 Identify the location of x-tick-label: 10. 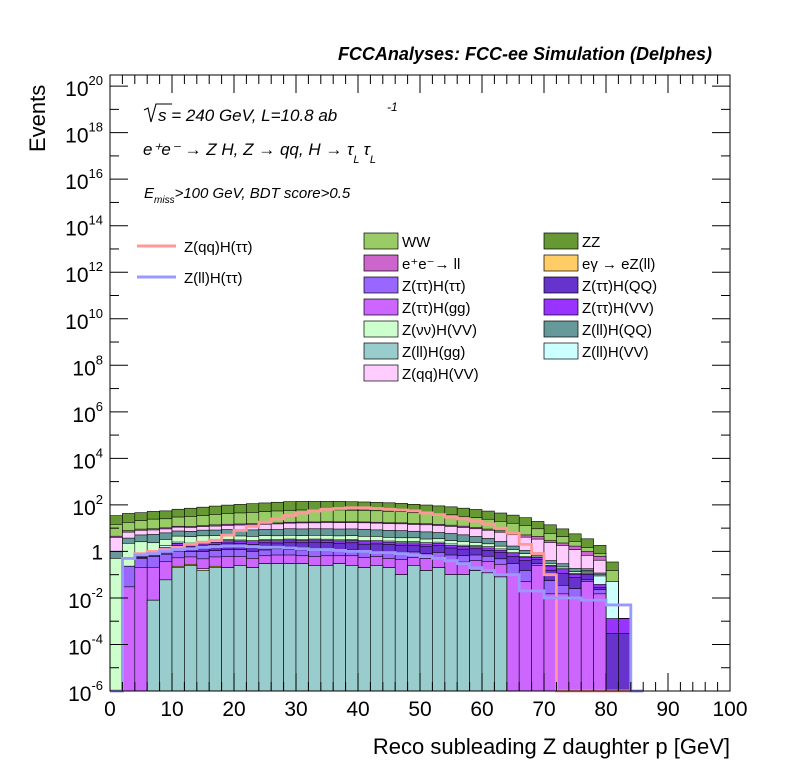
(171, 709).